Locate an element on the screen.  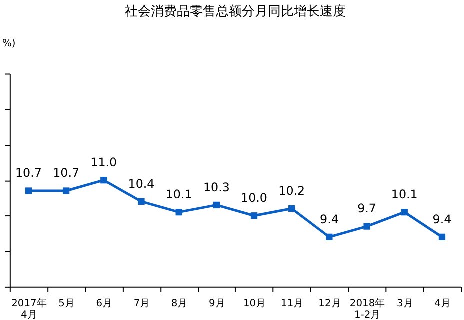
data-label: 10.4 is located at coordinates (141, 183).